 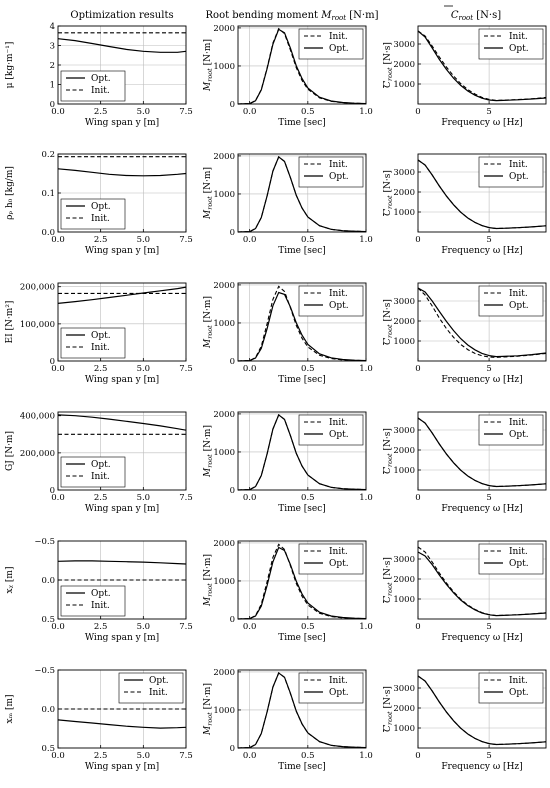 What do you see at coordinates (186, 112) in the screenshot?
I see `x-tick-label: 7.5` at bounding box center [186, 112].